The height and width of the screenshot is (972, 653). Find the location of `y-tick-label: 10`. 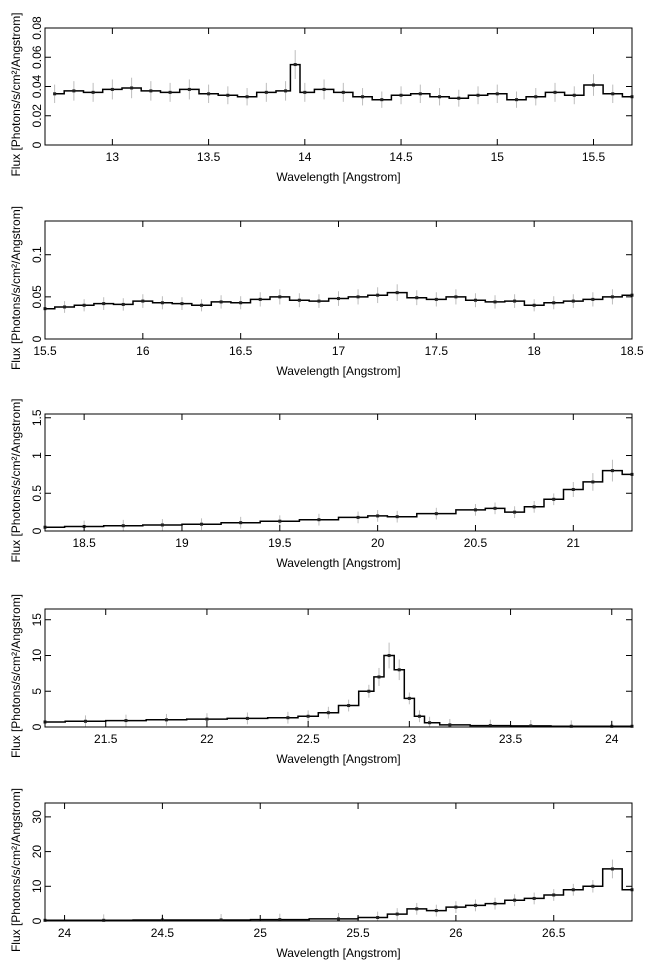

y-tick-label: 10 is located at coordinates (37, 655).